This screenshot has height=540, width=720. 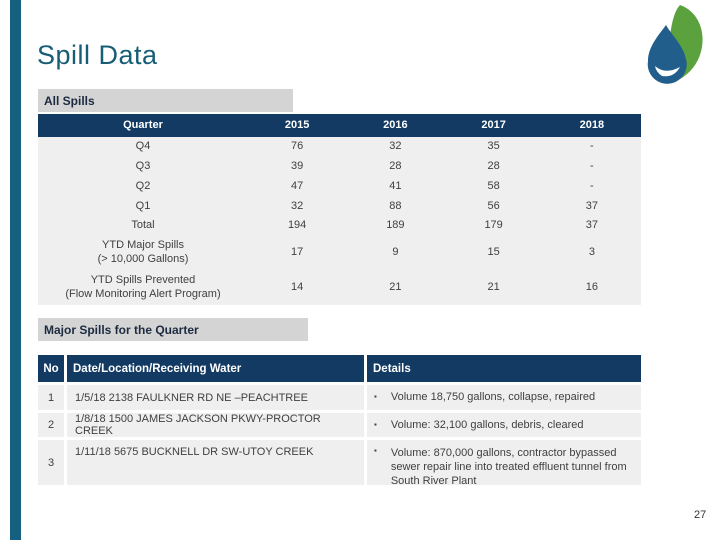 What do you see at coordinates (493, 146) in the screenshot?
I see `cell-value: 35` at bounding box center [493, 146].